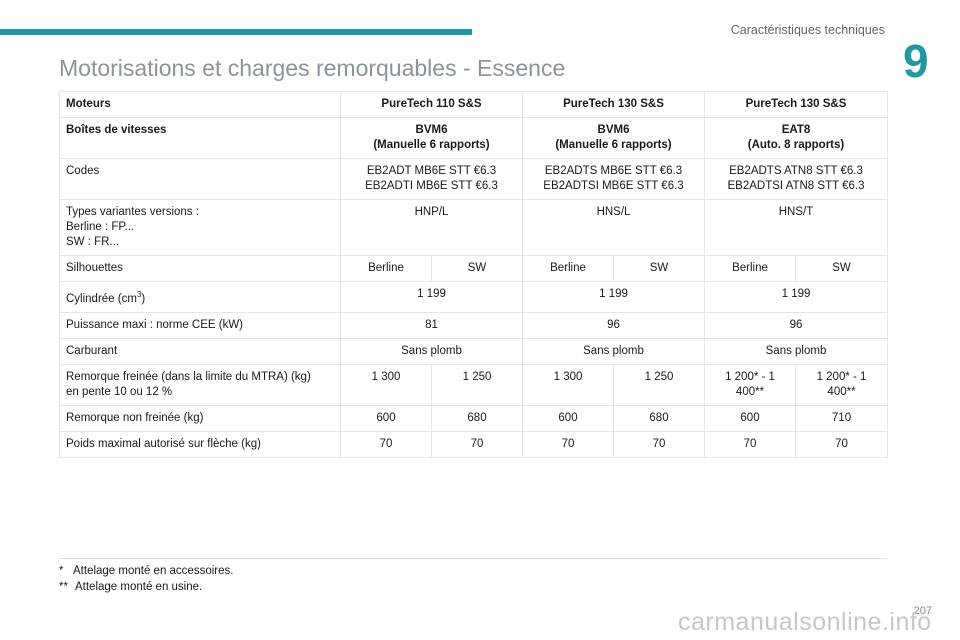  What do you see at coordinates (200, 104) in the screenshot?
I see `row-label: Moteurs` at bounding box center [200, 104].